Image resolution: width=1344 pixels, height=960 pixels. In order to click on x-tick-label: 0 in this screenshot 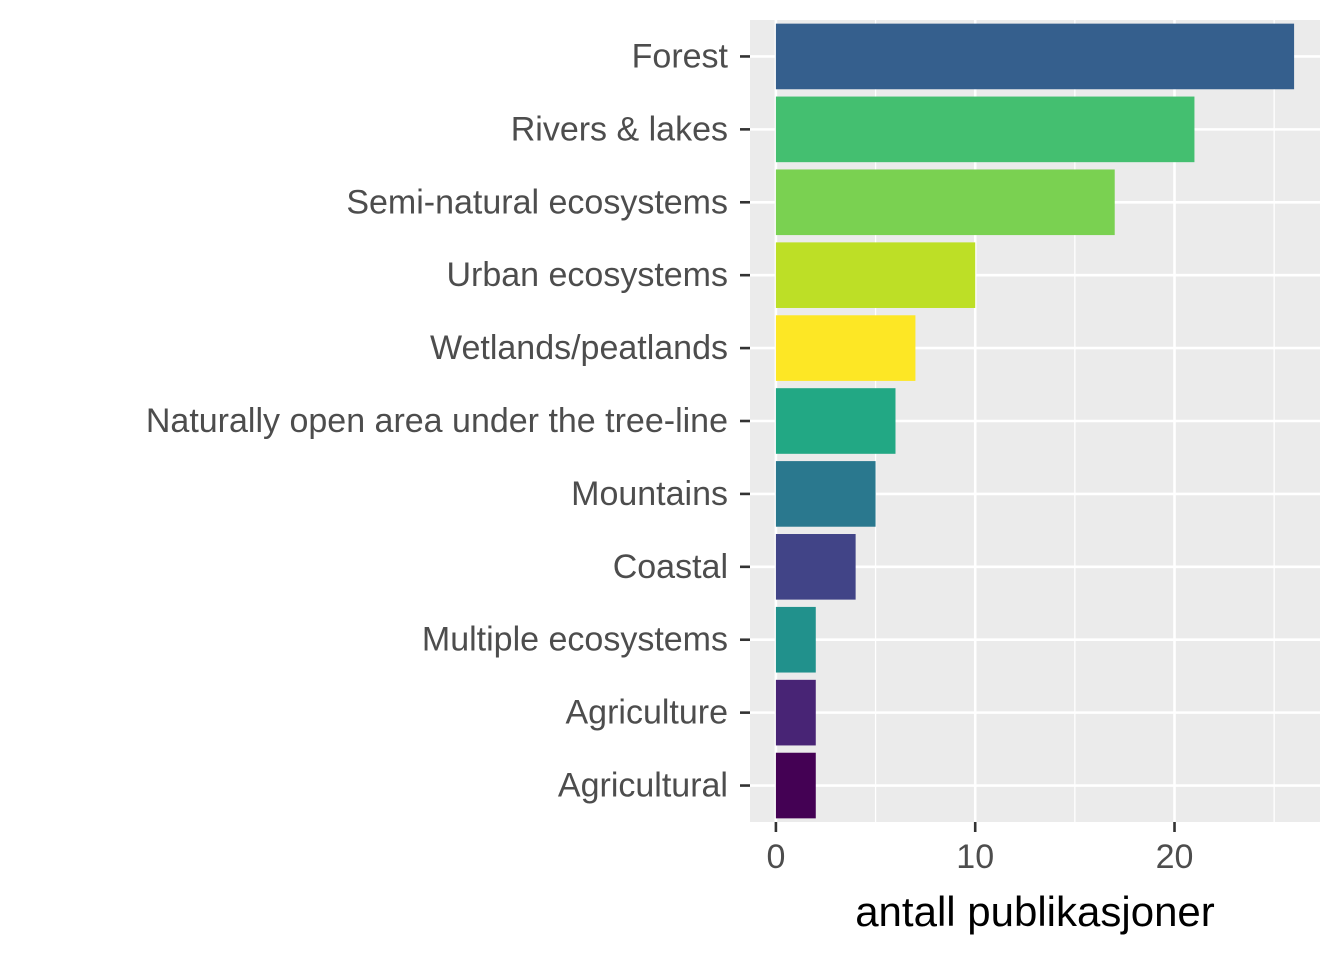, I will do `click(775, 857)`.